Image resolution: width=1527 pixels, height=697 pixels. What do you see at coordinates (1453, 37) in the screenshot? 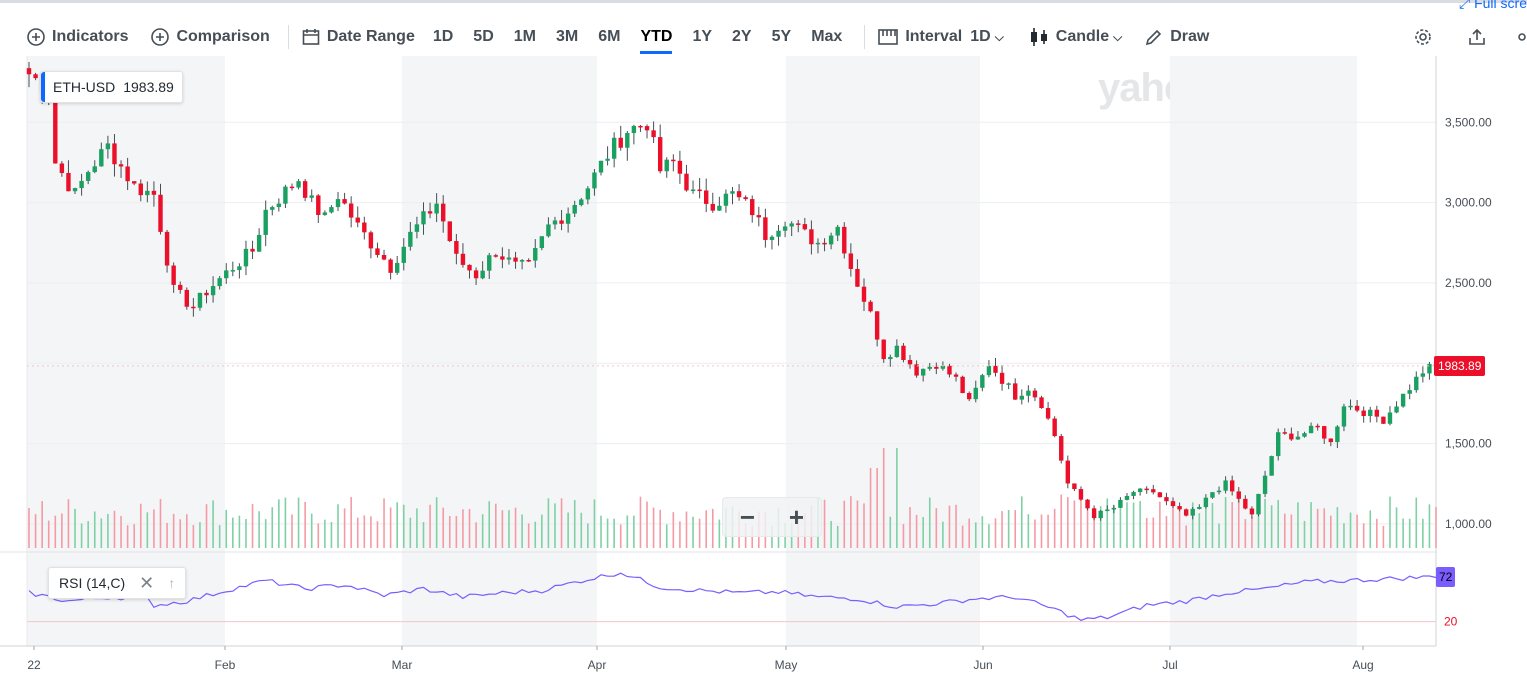
I see `toolbar-right-actions` at bounding box center [1453, 37].